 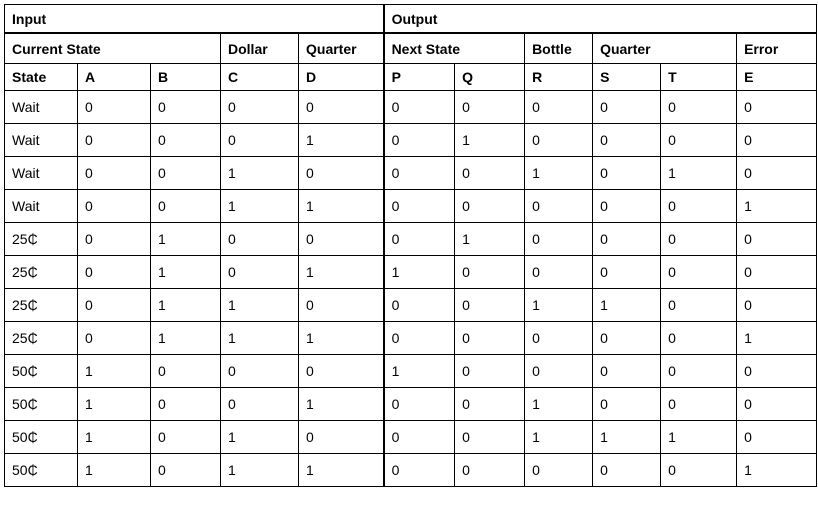 What do you see at coordinates (114, 77) in the screenshot?
I see `column-header: A` at bounding box center [114, 77].